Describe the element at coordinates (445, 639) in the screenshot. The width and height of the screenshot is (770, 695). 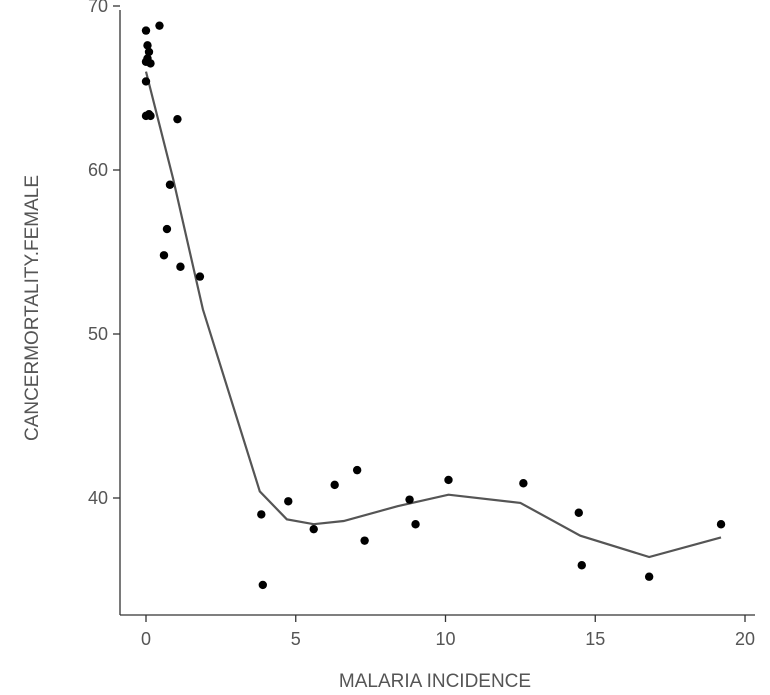
I see `x-tick-label: 10` at that location.